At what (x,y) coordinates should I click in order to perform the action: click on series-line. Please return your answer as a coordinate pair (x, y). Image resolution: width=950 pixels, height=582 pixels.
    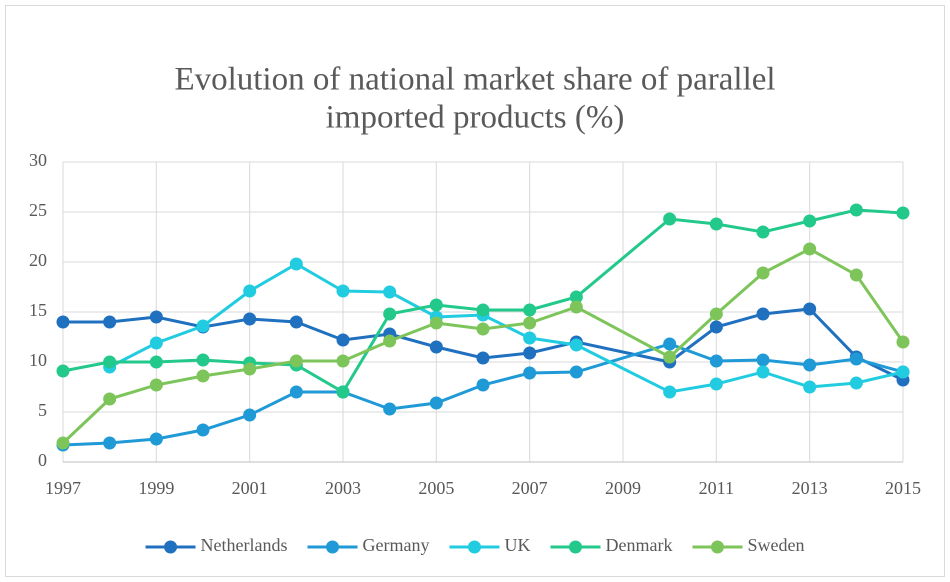
    Looking at the image, I should click on (483, 344).